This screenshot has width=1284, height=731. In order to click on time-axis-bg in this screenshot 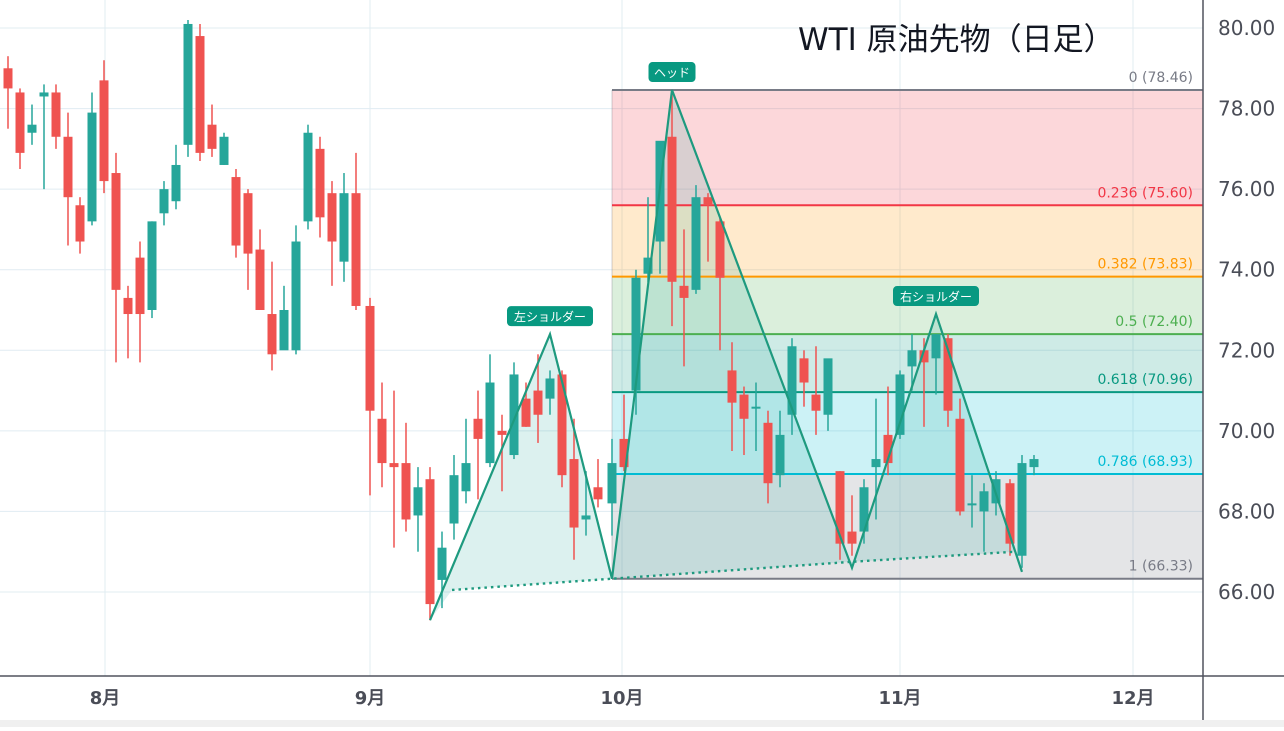, I will do `click(601, 698)`.